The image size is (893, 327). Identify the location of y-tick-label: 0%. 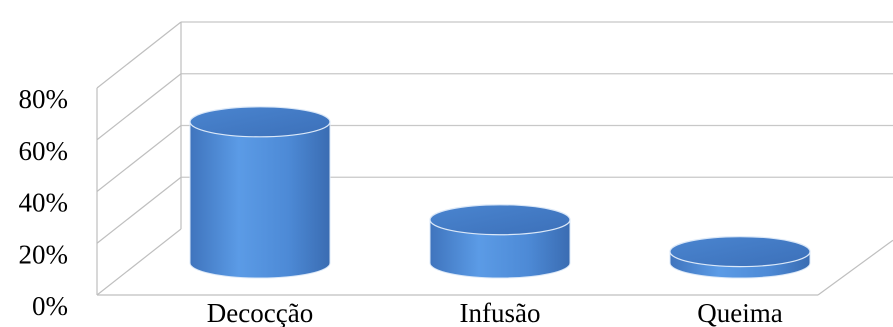
(50, 306).